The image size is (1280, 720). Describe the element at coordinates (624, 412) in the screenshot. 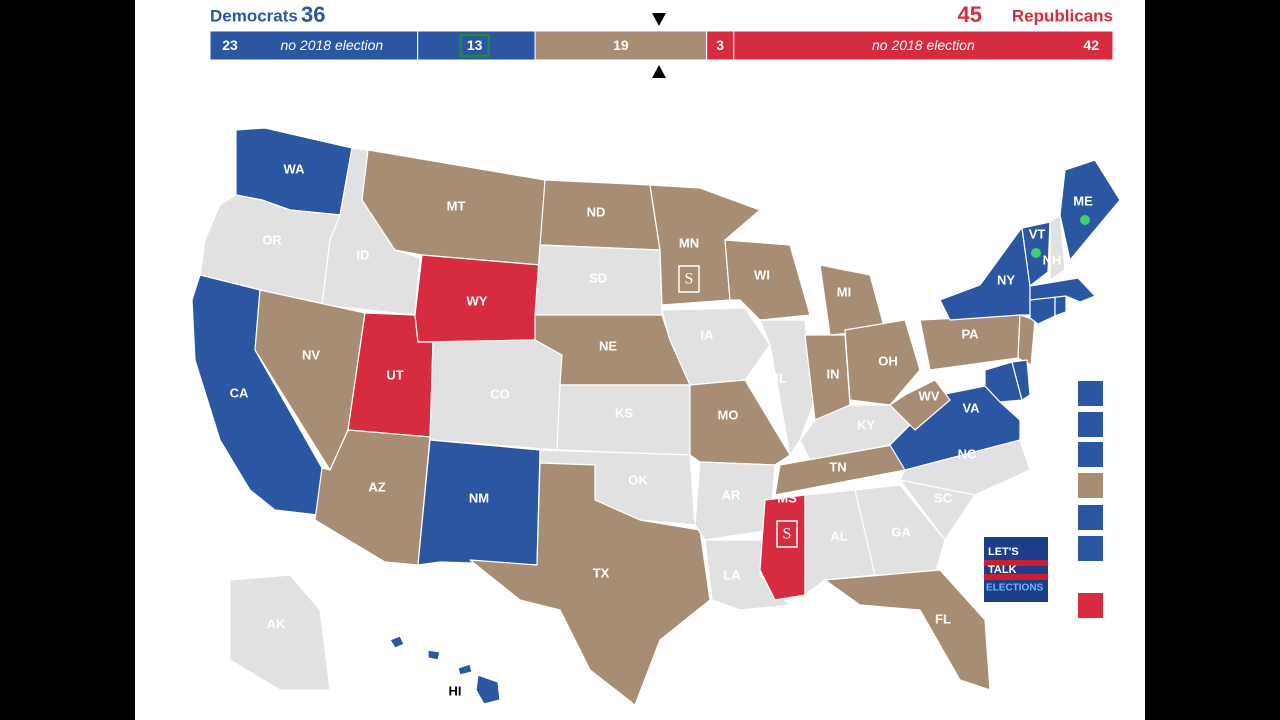

I see `state-label: KS` at that location.